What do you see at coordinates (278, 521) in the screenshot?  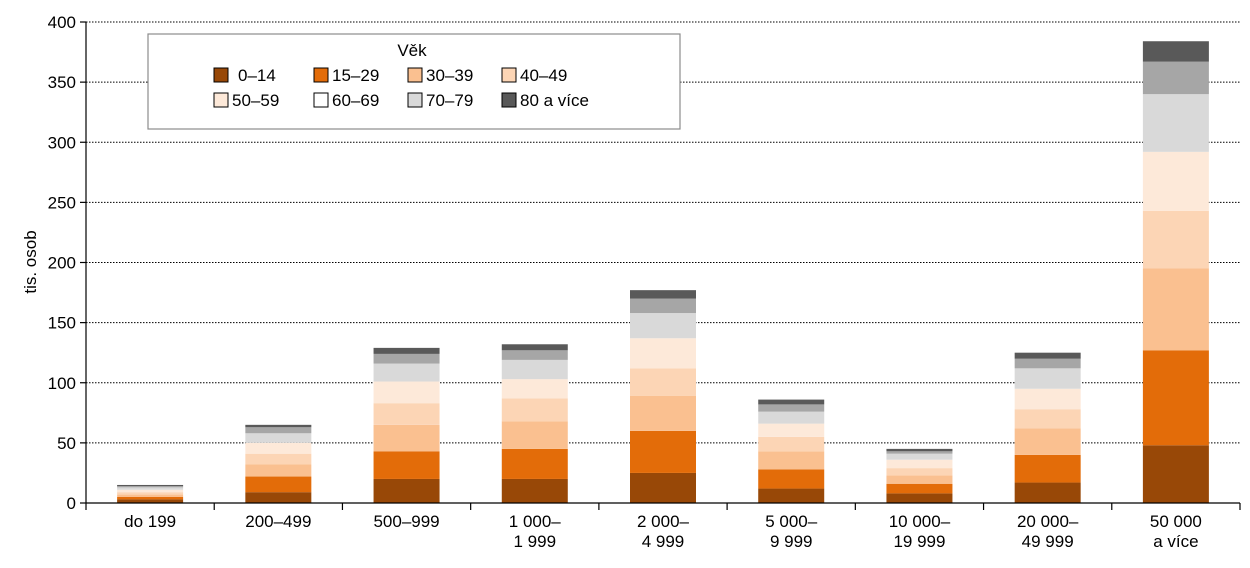 I see `x-tick-label: 200–499` at bounding box center [278, 521].